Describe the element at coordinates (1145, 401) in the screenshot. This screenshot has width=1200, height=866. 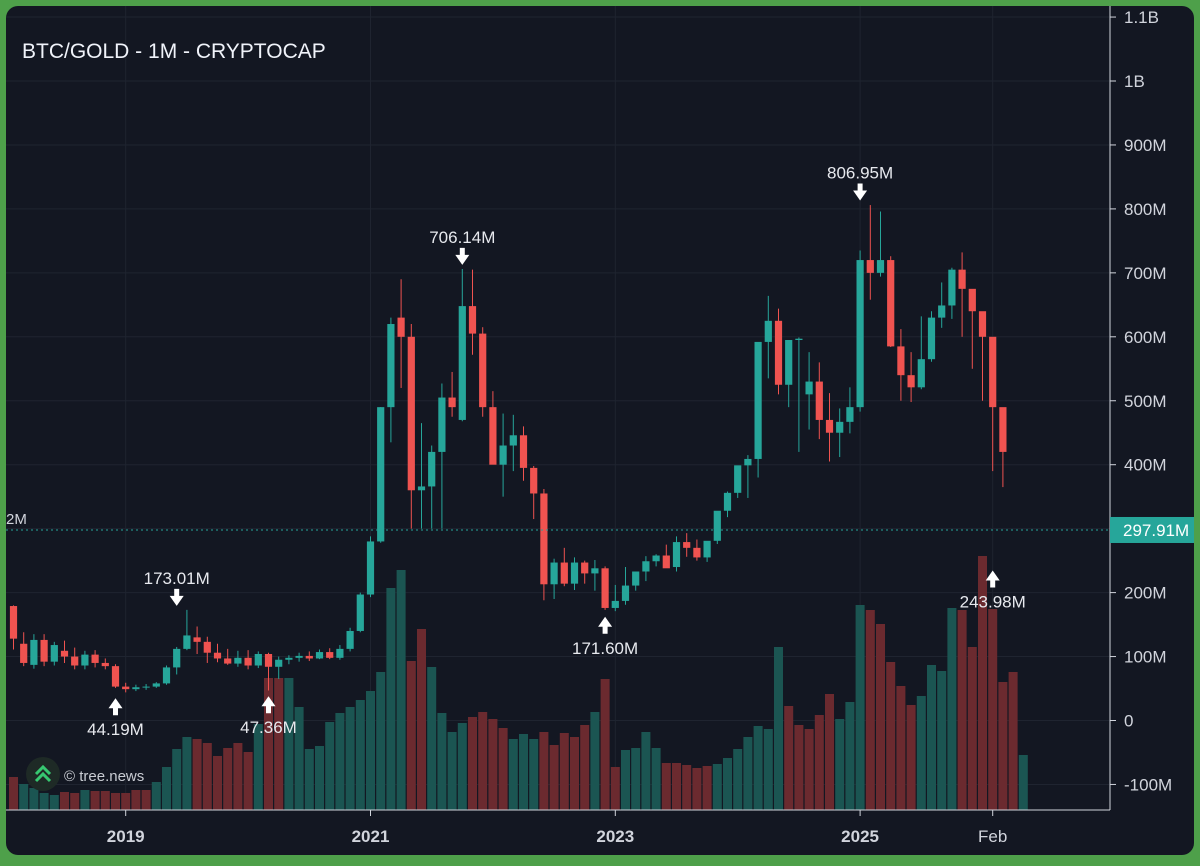
I see `y-tick-label: 500M` at that location.